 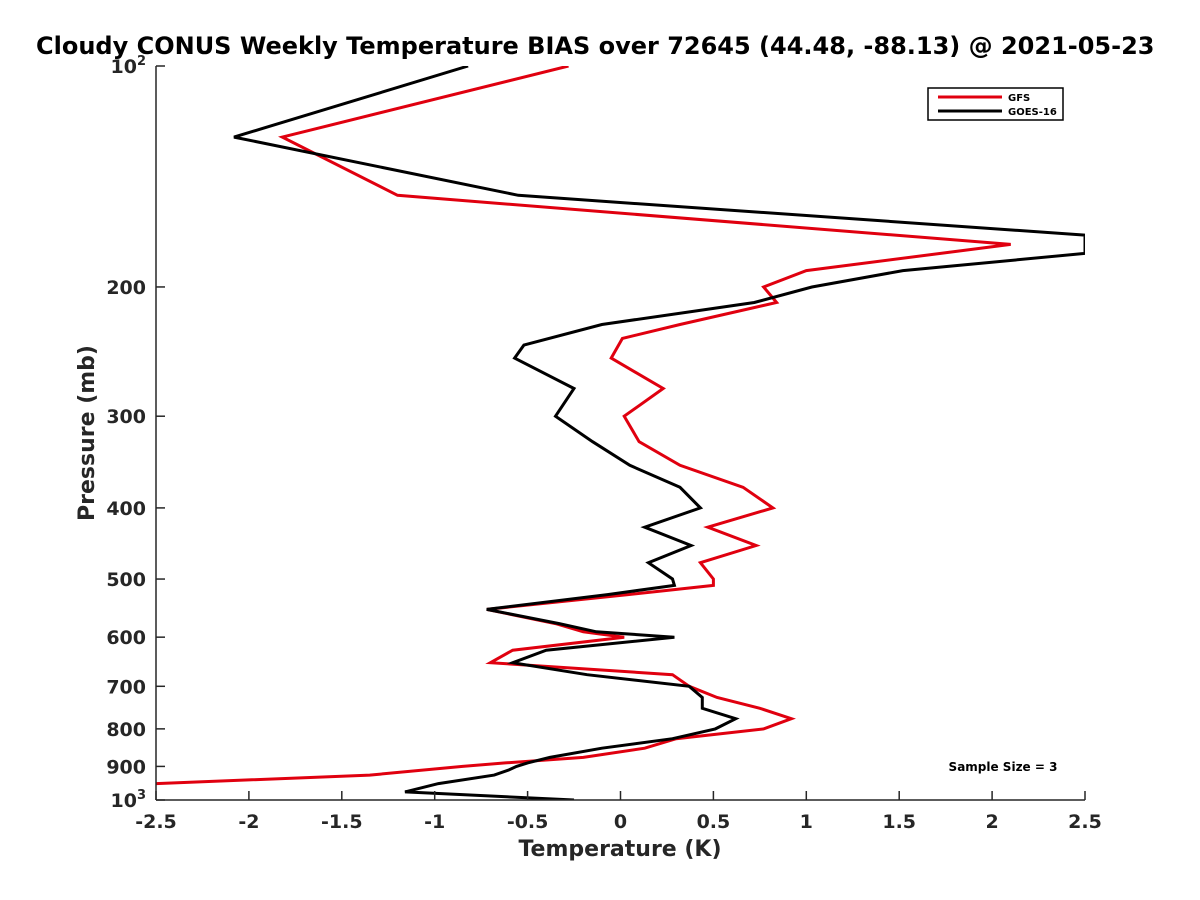 I want to click on x-tick-label: -1, so click(x=434, y=822).